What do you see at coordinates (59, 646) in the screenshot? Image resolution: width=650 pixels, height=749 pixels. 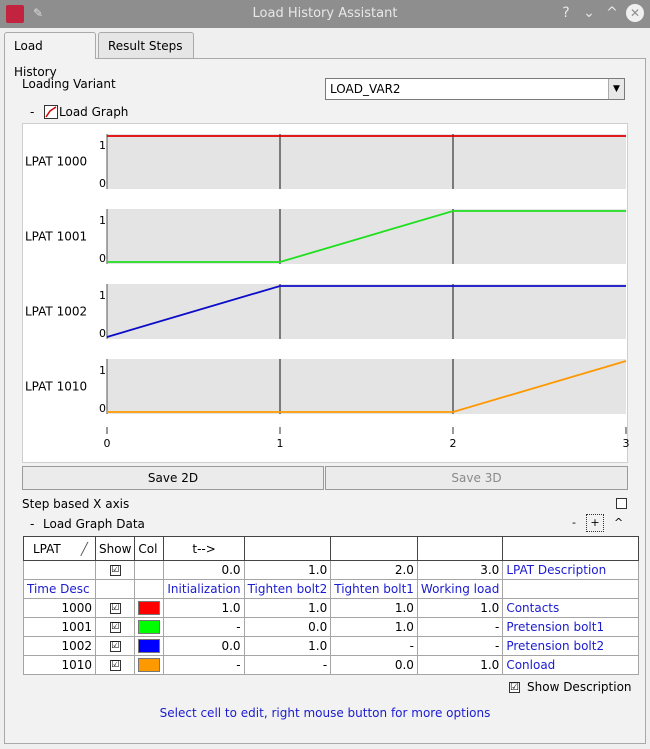 I see `lpat-id-cell: 1002` at bounding box center [59, 646].